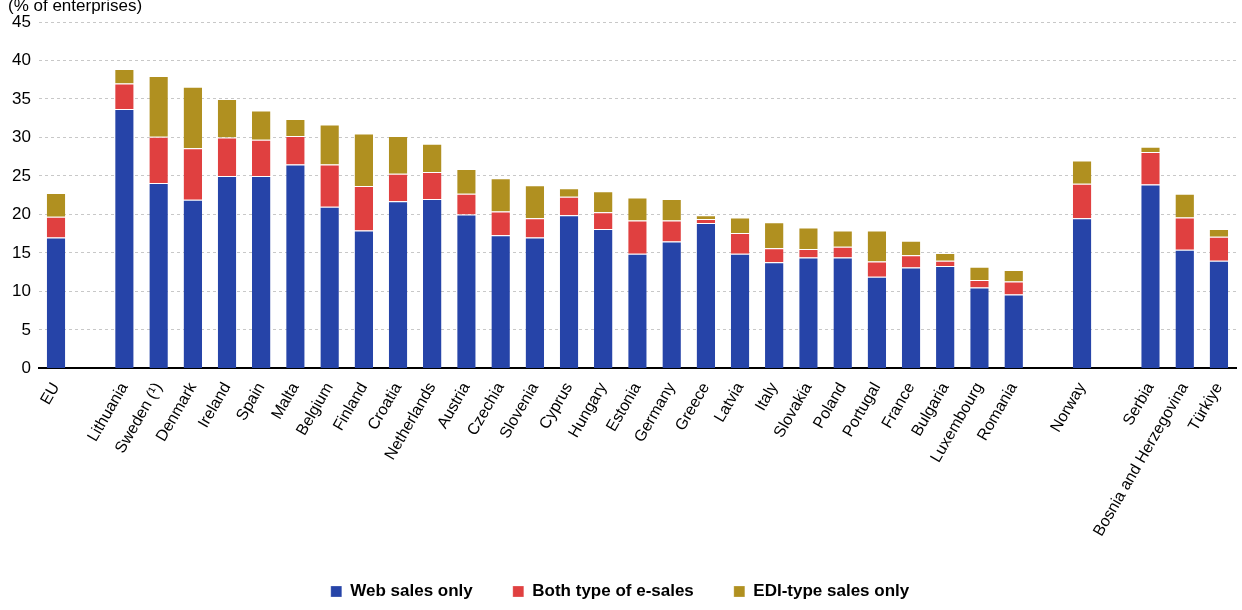 Image resolution: width=1242 pixels, height=610 pixels. I want to click on legend-label: EDI-type sales only, so click(831, 591).